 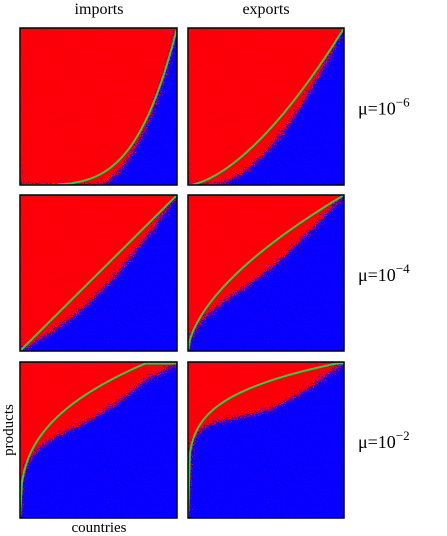 I want to click on row-label: μ=10−4, so click(x=384, y=273).